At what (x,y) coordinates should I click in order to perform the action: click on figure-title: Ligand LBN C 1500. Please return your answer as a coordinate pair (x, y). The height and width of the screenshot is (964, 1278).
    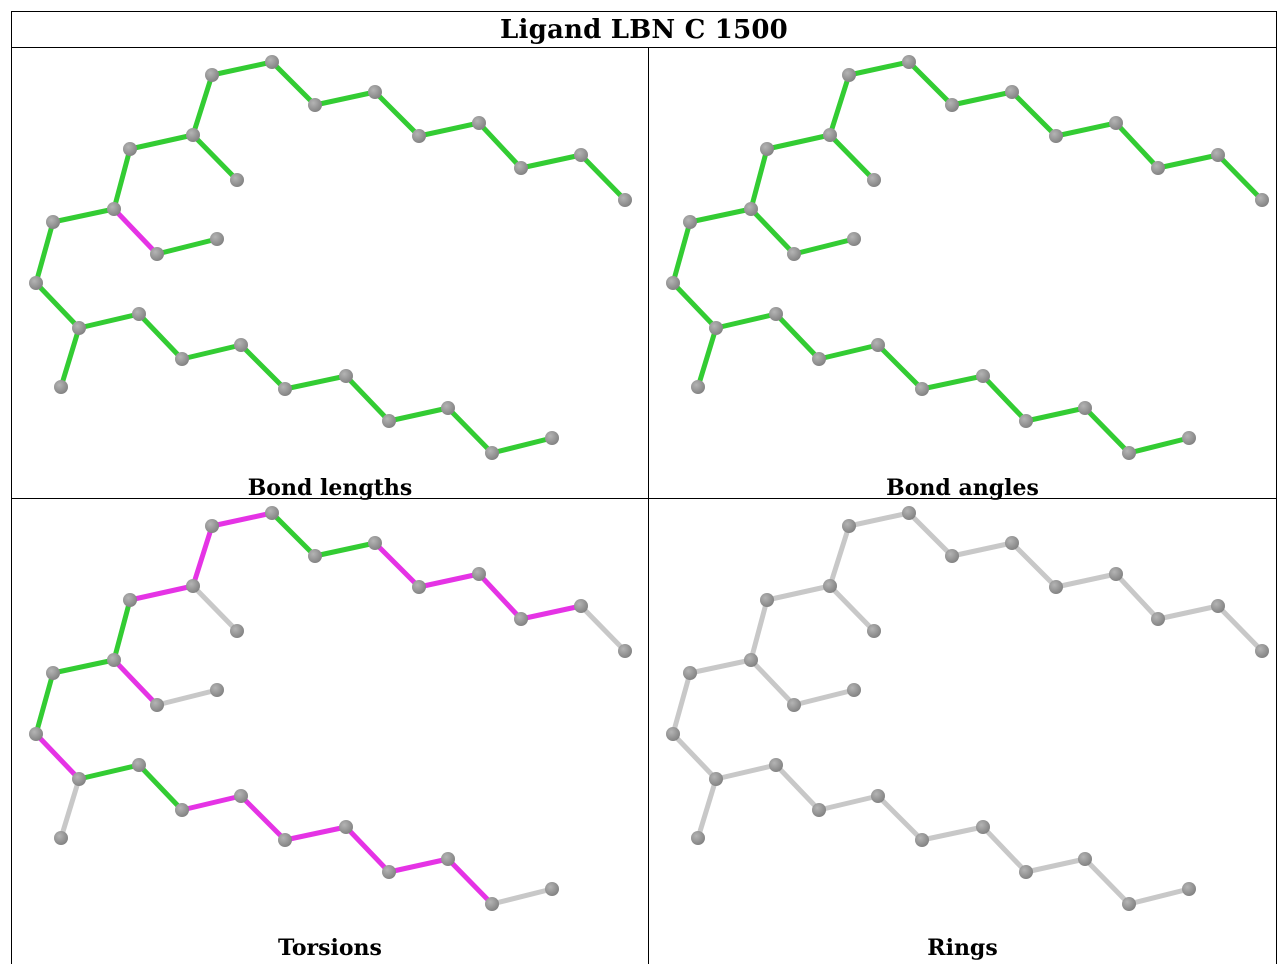
    Looking at the image, I should click on (644, 29).